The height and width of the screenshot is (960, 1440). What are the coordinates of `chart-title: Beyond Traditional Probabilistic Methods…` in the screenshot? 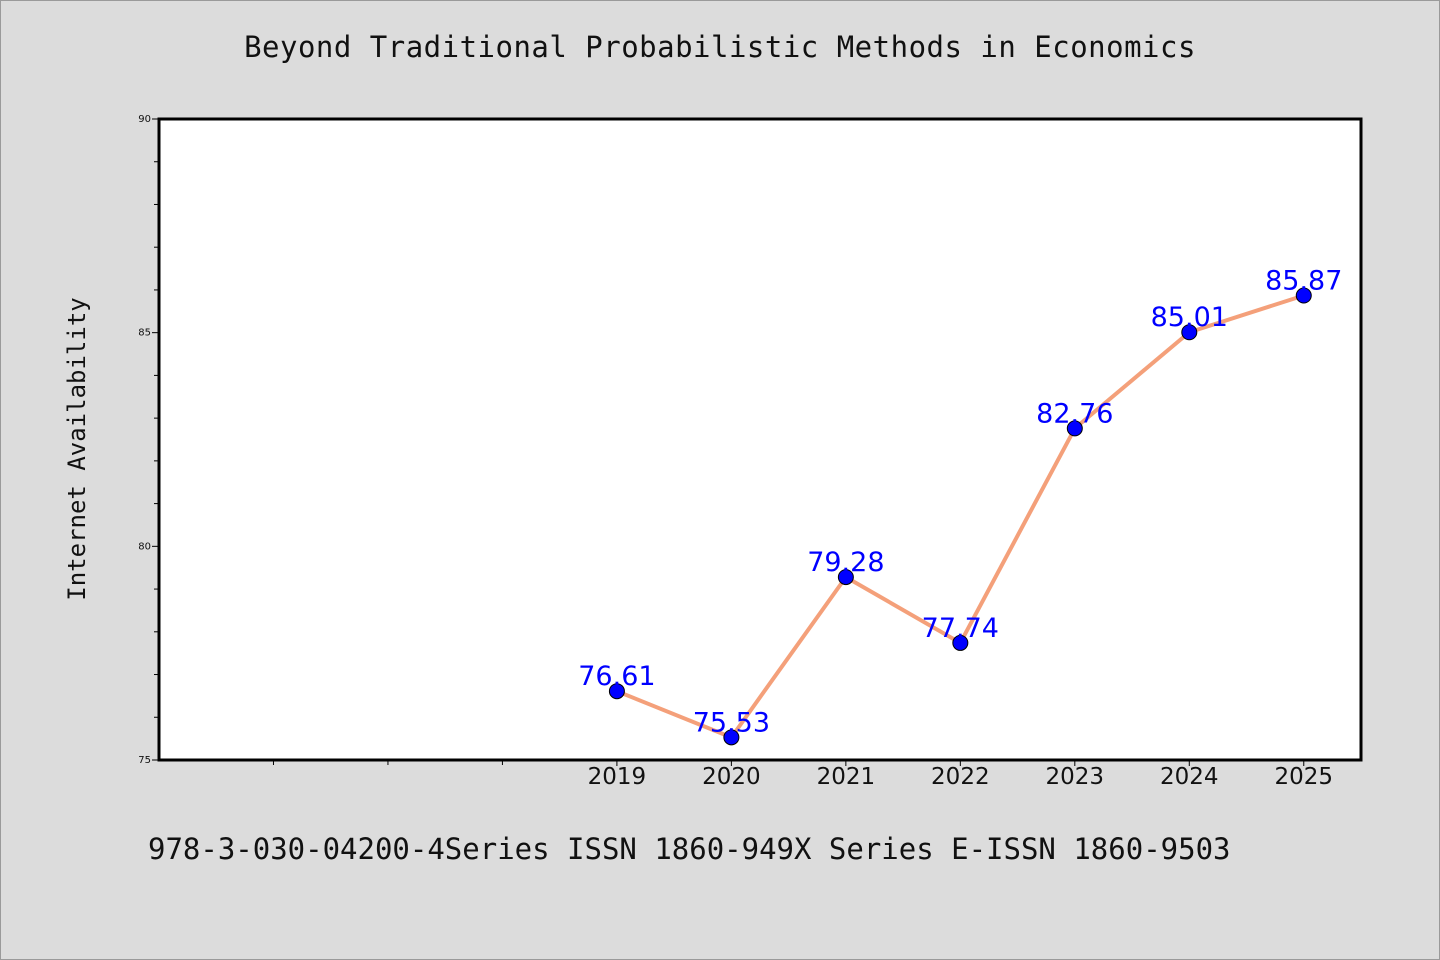 It's located at (720, 47).